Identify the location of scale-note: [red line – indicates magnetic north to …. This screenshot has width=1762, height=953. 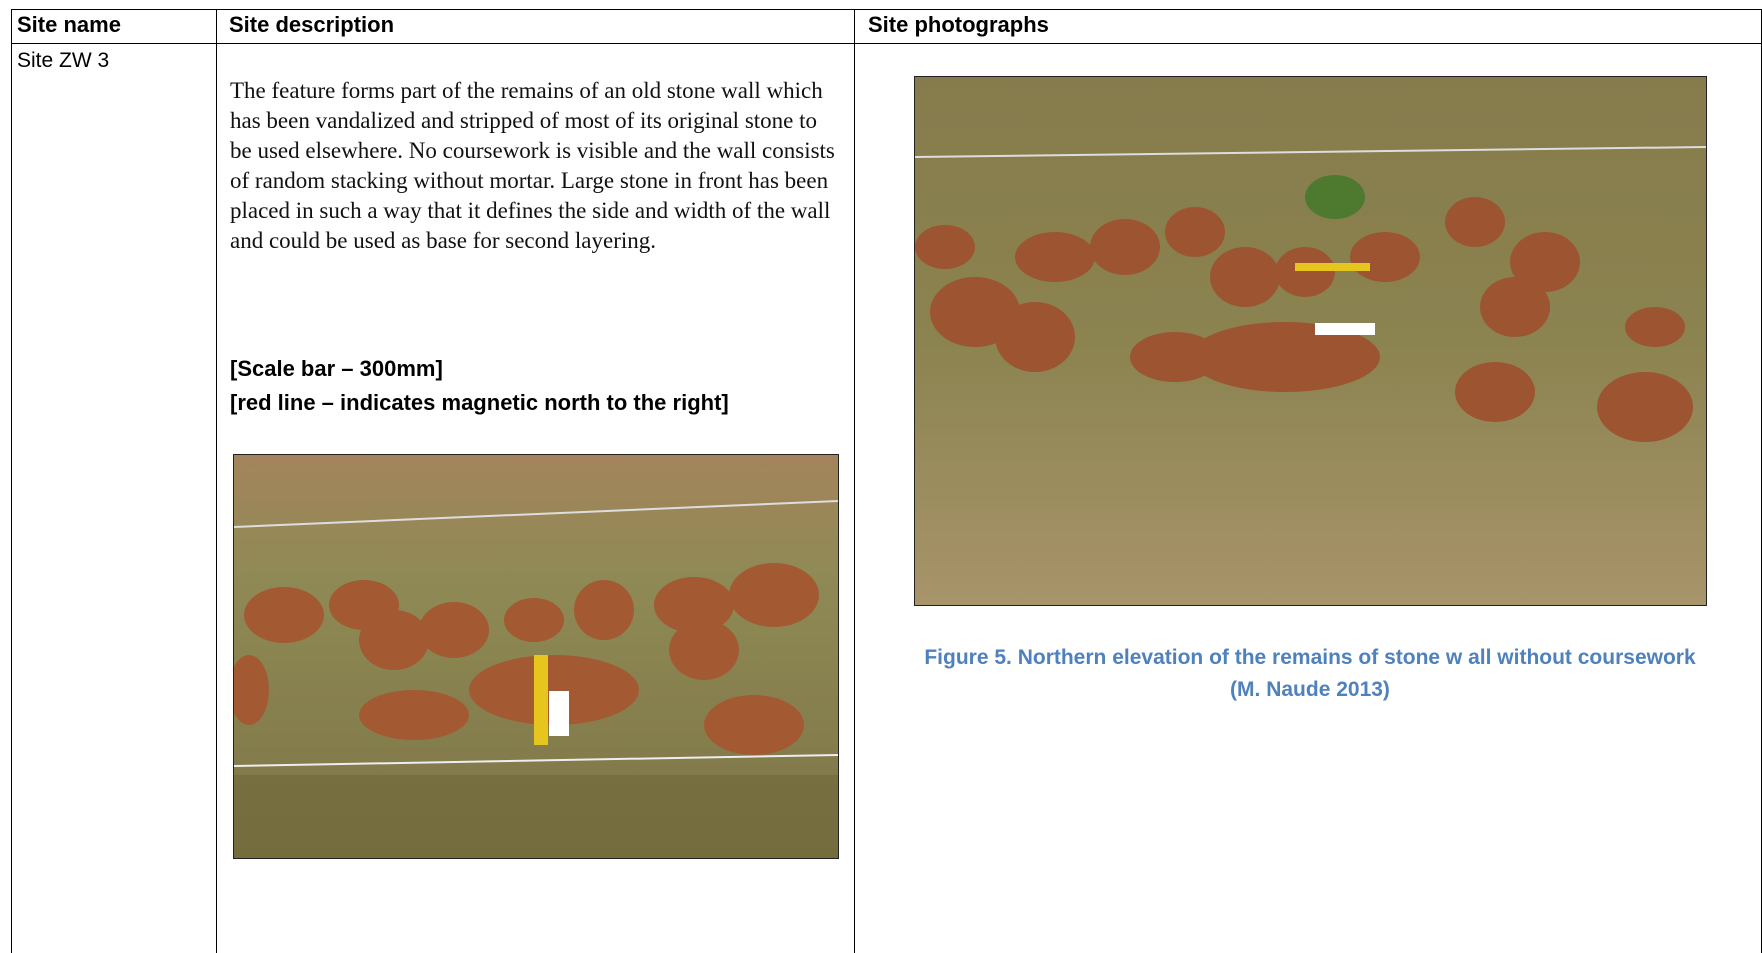
(479, 402).